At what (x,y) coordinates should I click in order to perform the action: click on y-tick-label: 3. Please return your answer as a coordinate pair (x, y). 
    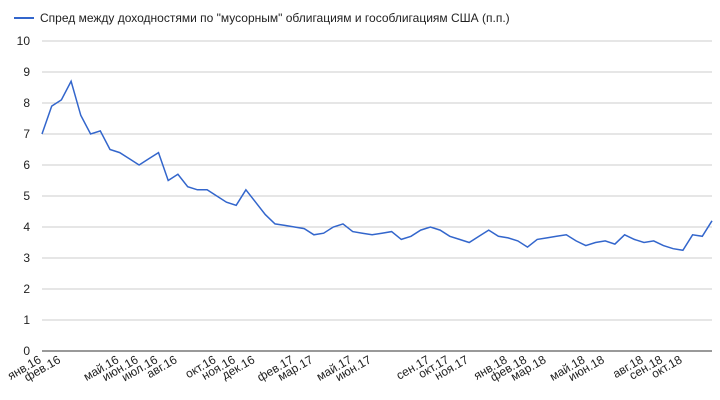
    Looking at the image, I should click on (26, 258).